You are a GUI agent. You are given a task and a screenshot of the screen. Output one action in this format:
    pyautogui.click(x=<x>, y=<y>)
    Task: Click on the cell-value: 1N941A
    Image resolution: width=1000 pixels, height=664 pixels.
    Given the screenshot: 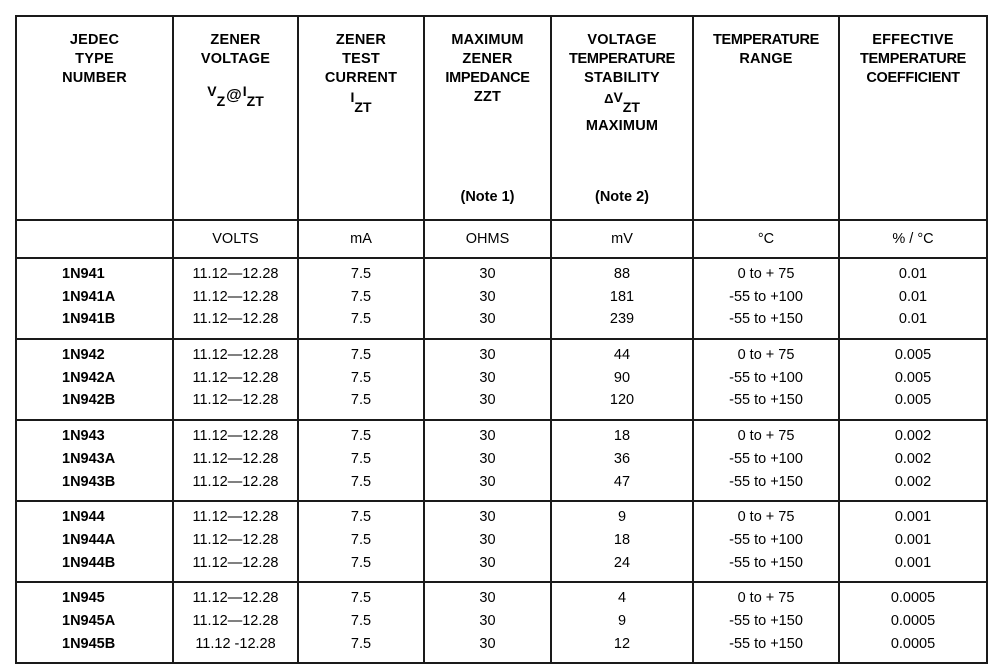 What is the action you would take?
    pyautogui.click(x=89, y=296)
    